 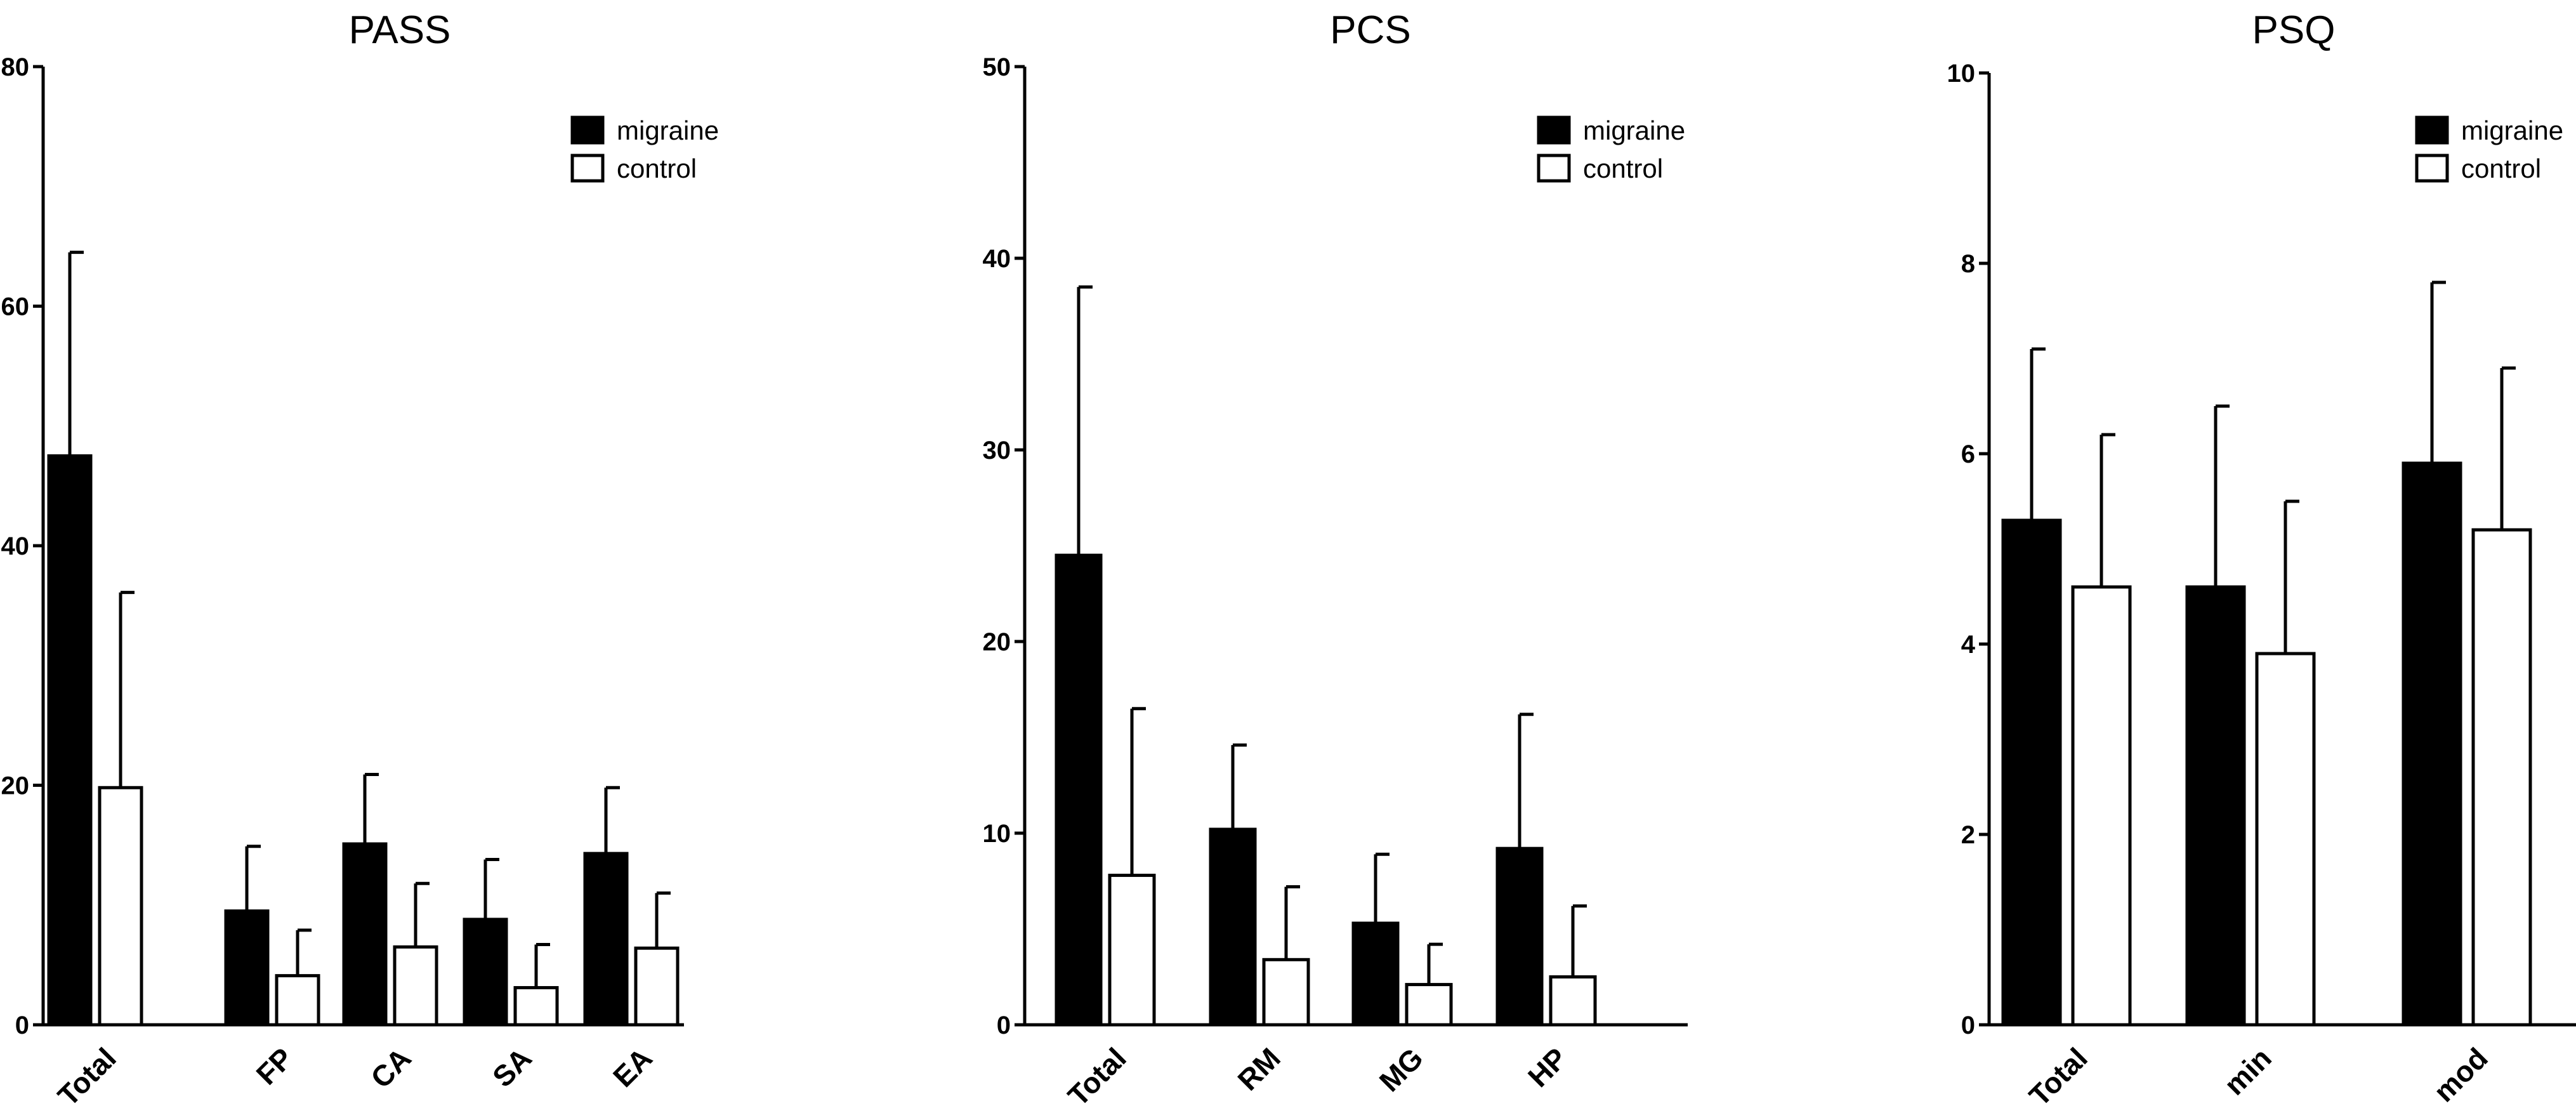 I want to click on bar-migraine-mg, so click(x=1375, y=974).